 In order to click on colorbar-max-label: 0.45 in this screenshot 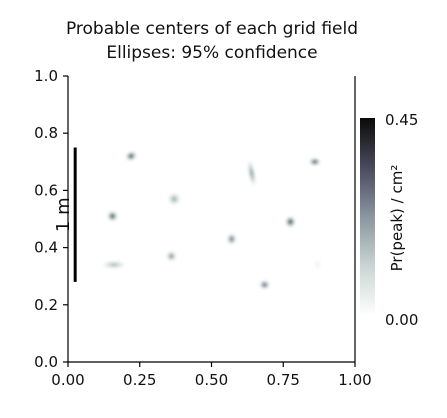, I will do `click(401, 120)`.